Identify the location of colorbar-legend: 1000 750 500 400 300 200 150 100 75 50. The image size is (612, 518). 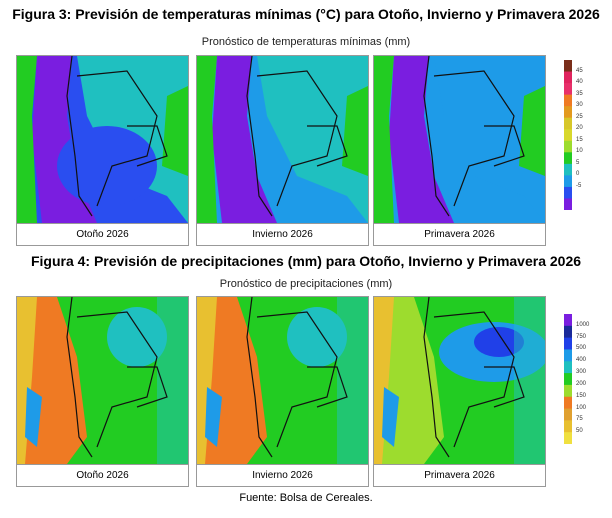
(576, 381).